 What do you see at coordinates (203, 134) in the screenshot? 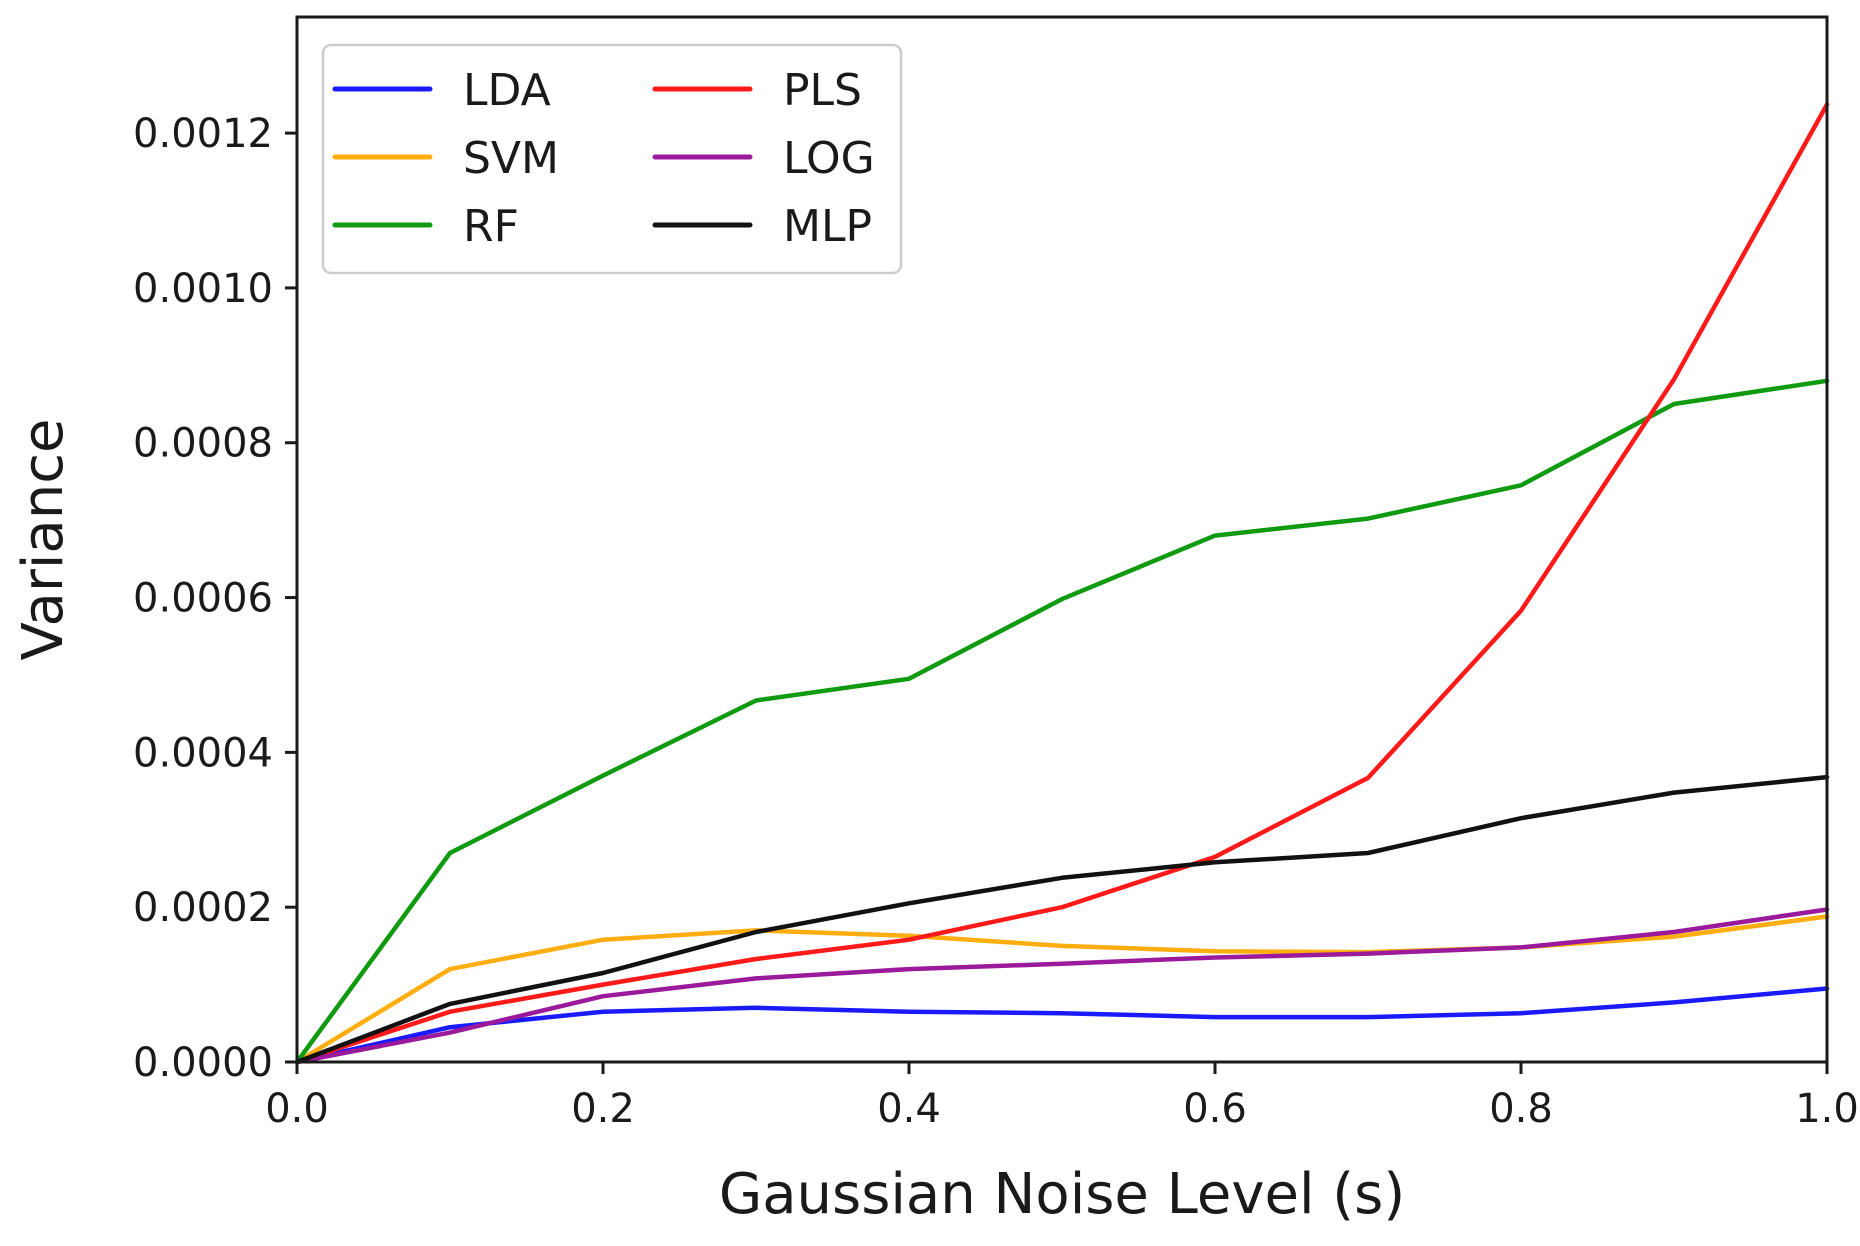
I see `y-tick-label: 0.0012` at bounding box center [203, 134].